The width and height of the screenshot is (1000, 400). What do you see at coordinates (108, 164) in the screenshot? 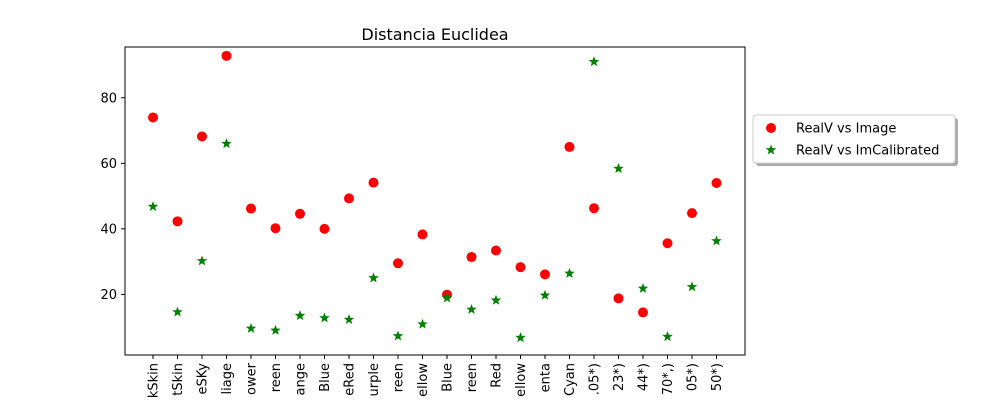
I see `y-tick-label: 60` at bounding box center [108, 164].